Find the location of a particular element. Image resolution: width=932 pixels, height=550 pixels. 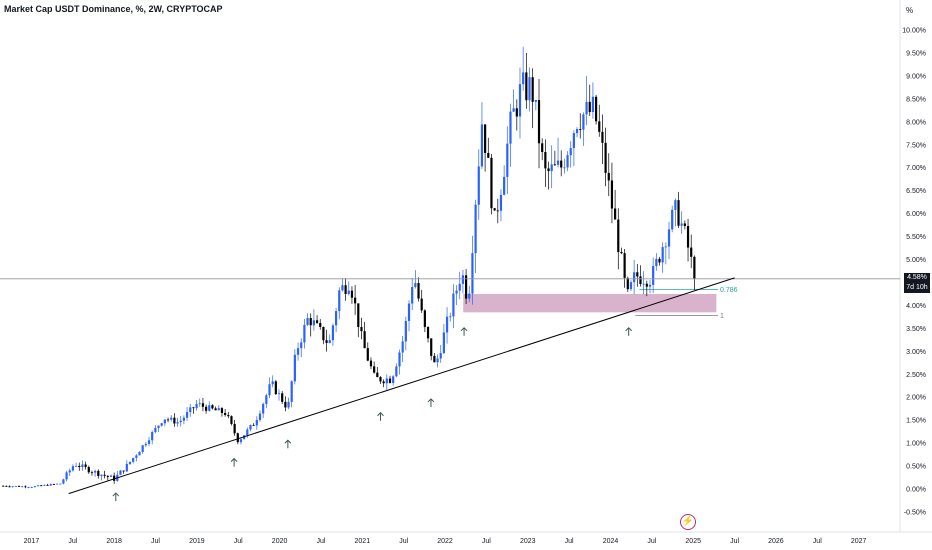

x-tick-label: 2020 is located at coordinates (280, 541).